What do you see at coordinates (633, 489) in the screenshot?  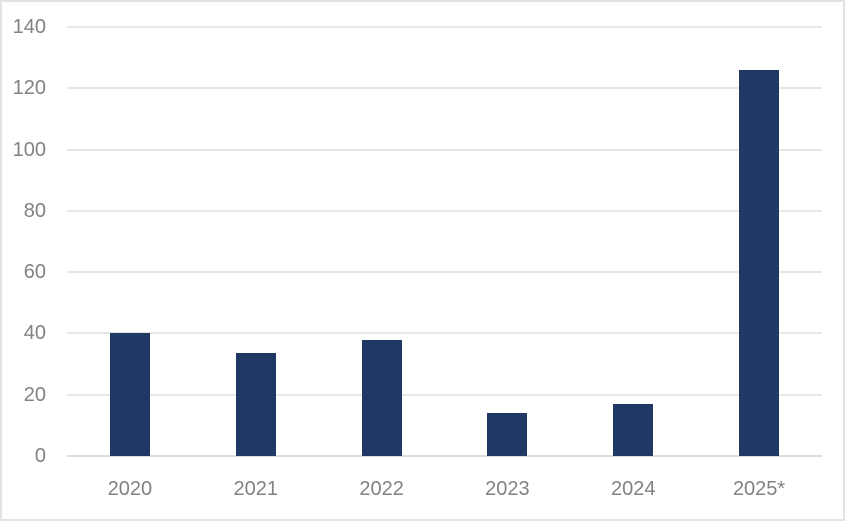 I see `x-tick-label: 2024` at bounding box center [633, 489].